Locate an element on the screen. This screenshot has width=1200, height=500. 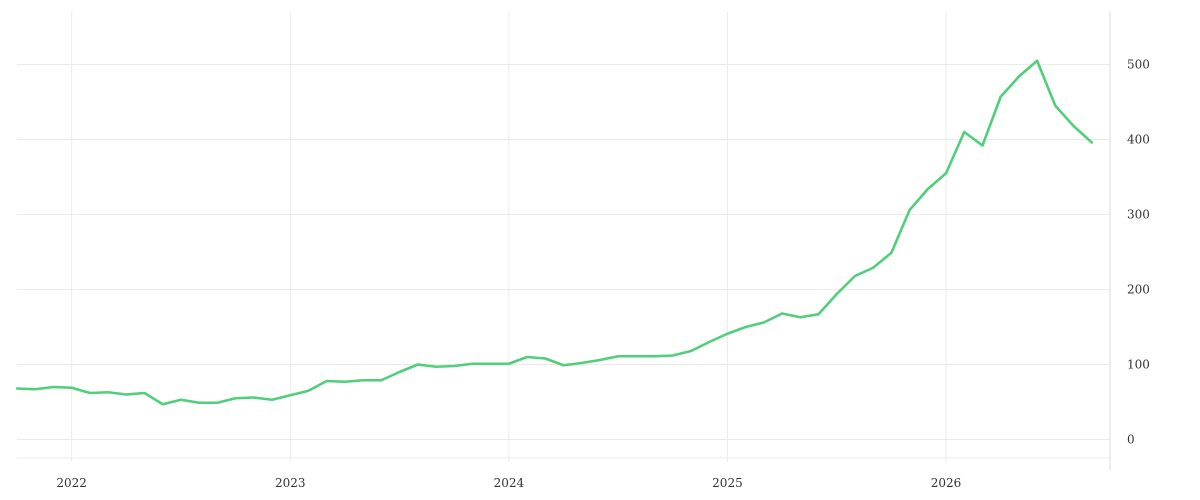
y-tick-label: 400 is located at coordinates (1138, 140).